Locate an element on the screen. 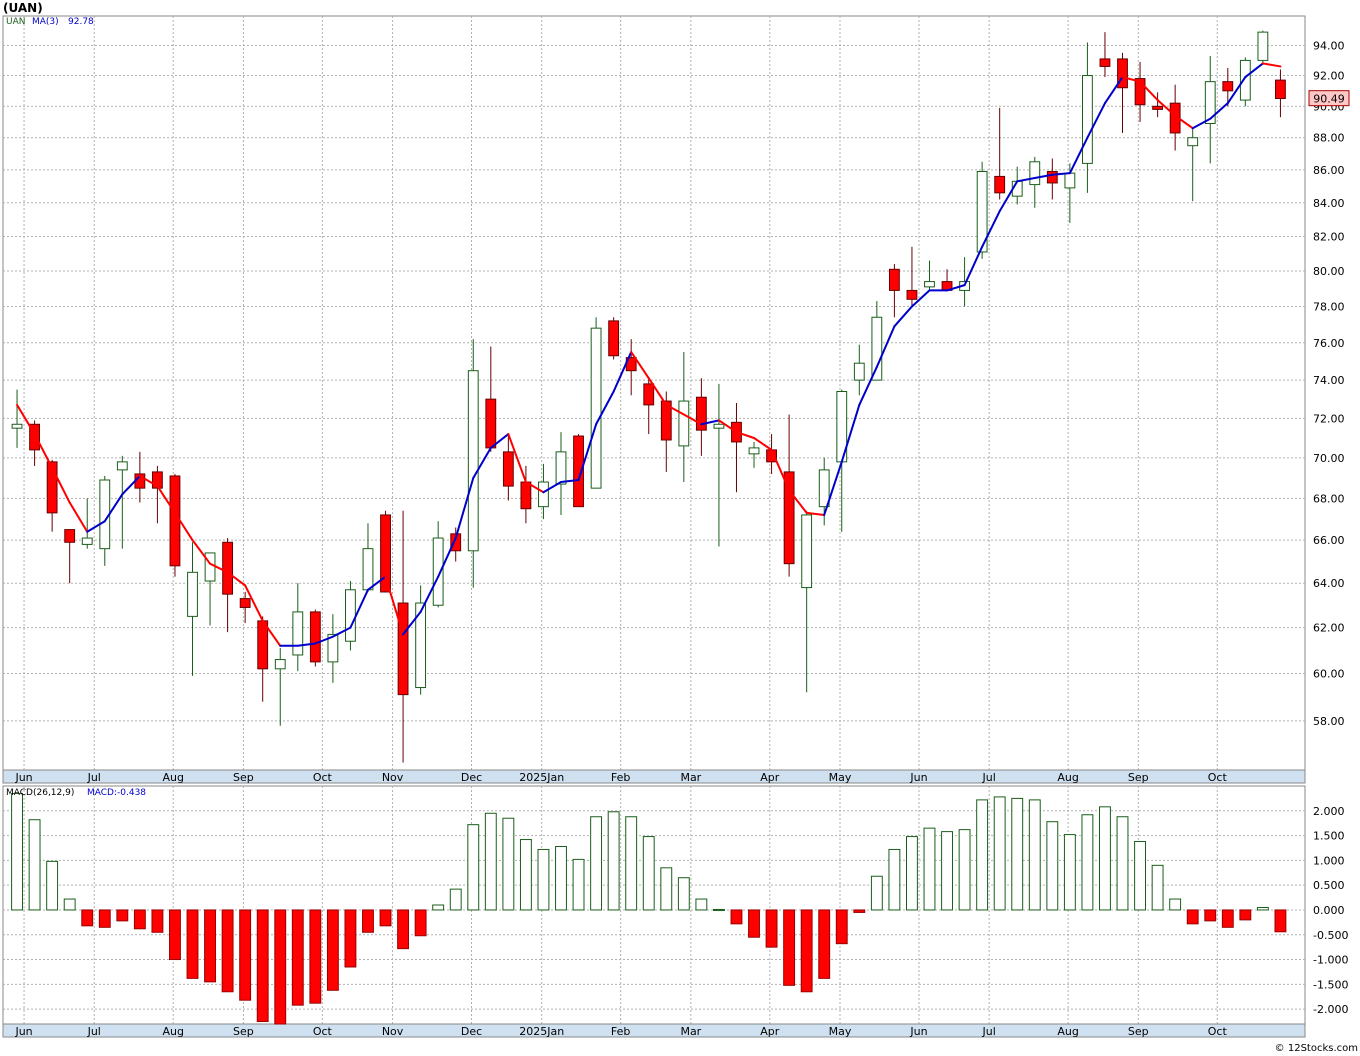  price-tick-label: 60.00 is located at coordinates (1329, 673).